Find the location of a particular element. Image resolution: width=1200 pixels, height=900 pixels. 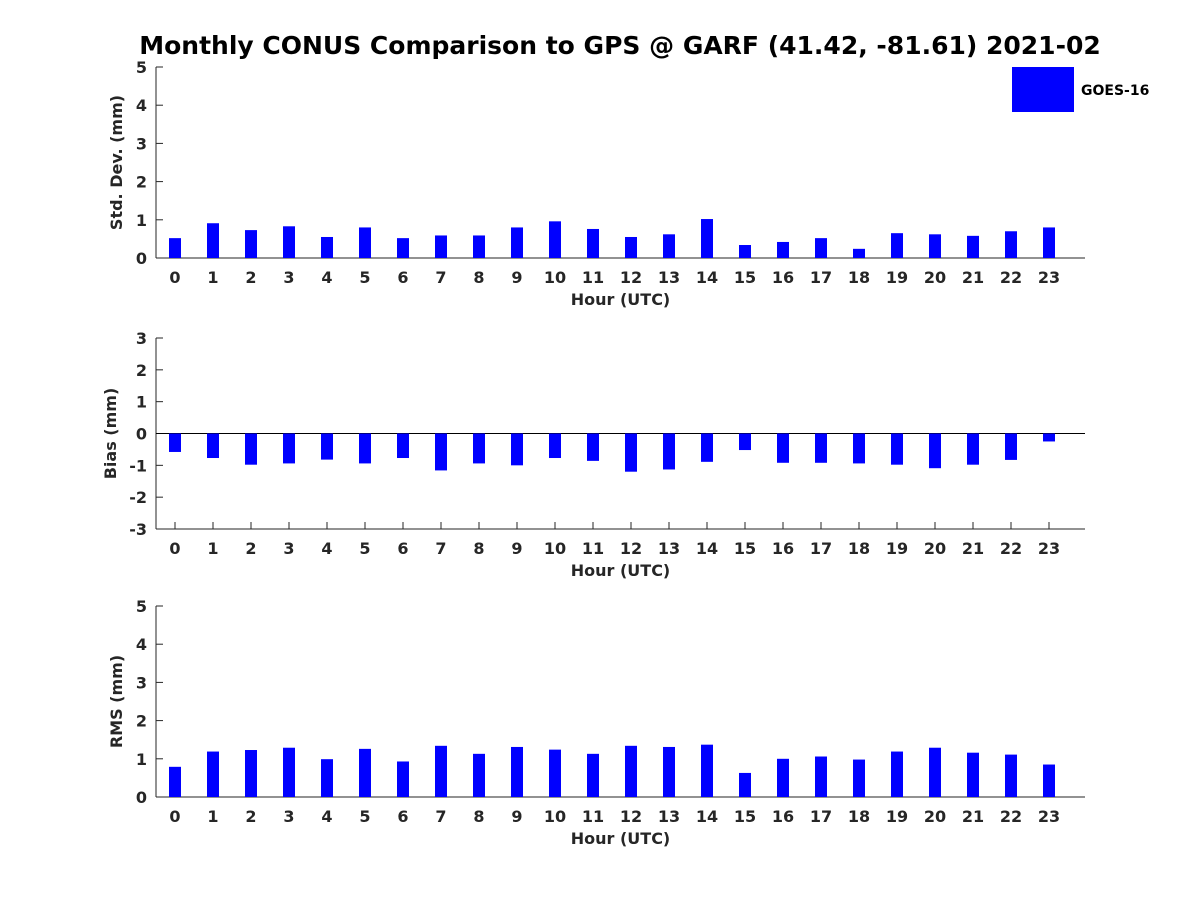

y-axis-label: Std. Dev. (mm) is located at coordinates (116, 162).